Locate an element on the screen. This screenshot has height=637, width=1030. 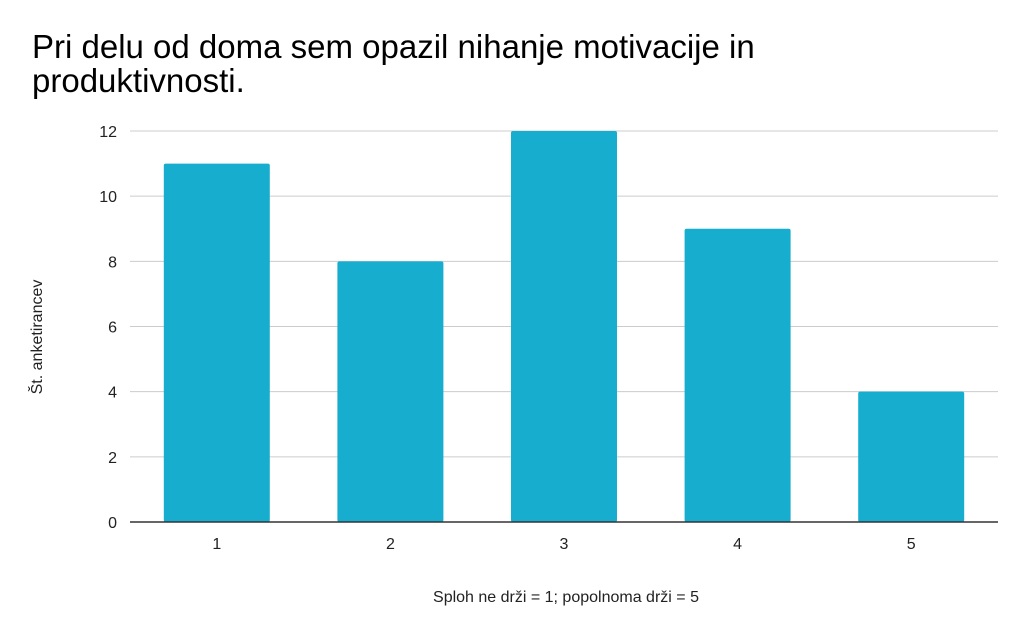
y-tick-label: 0 is located at coordinates (112, 523).